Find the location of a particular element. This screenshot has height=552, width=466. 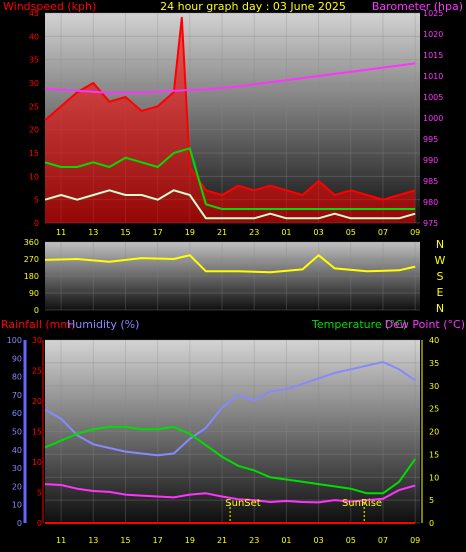

wind-x-tick-label: 13 is located at coordinates (93, 232).